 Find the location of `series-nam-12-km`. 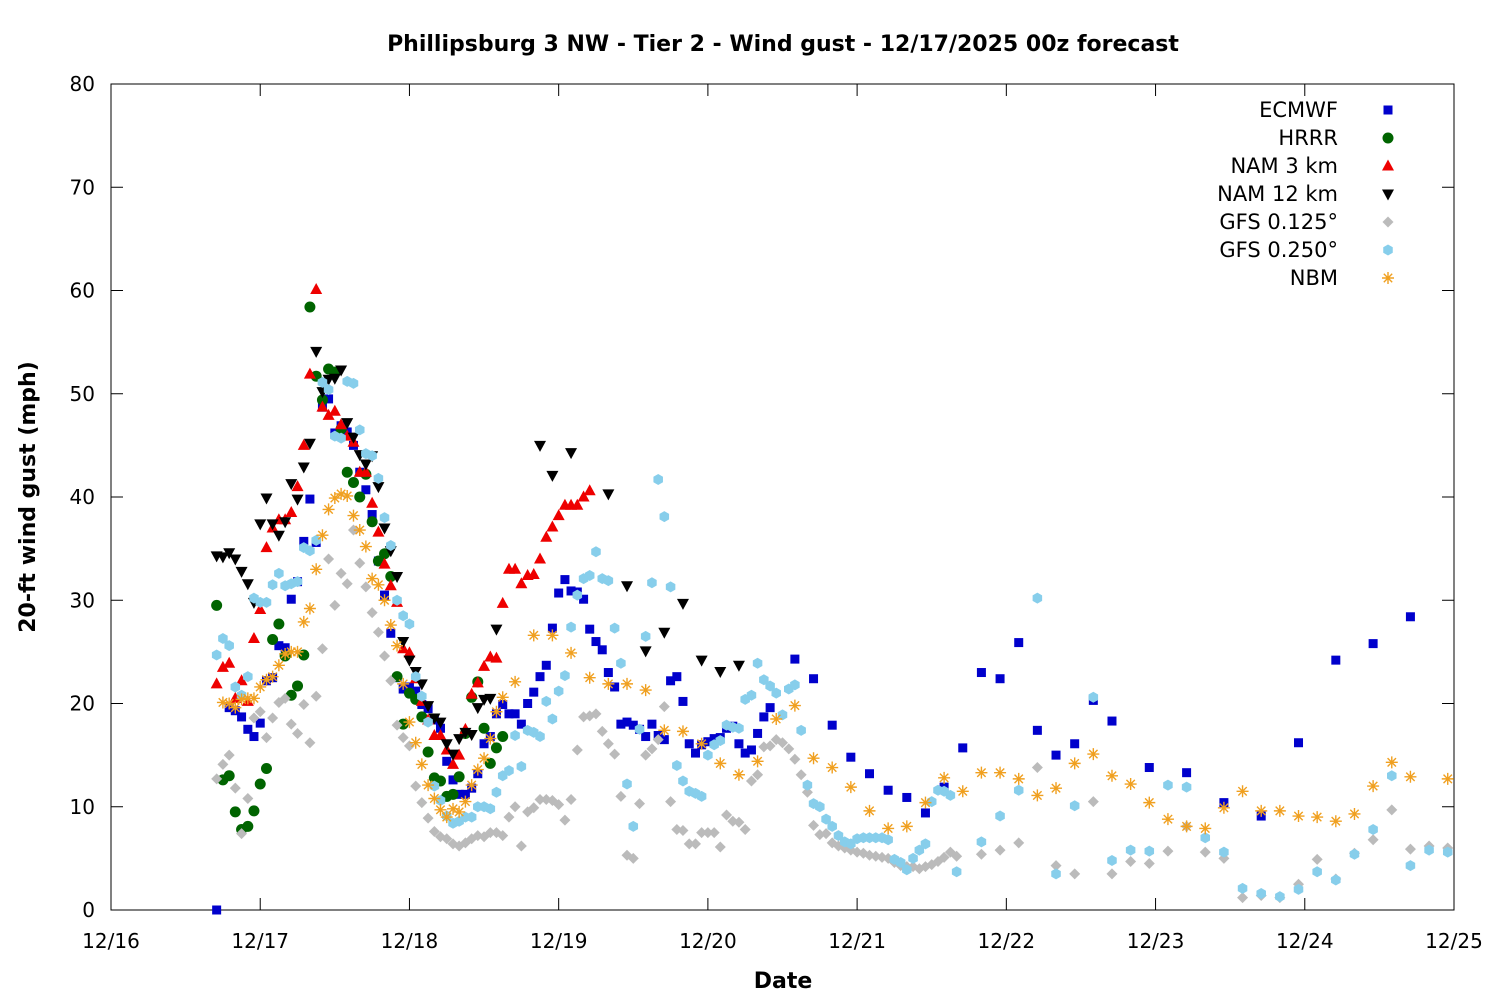

series-nam-12-km is located at coordinates (477, 553).